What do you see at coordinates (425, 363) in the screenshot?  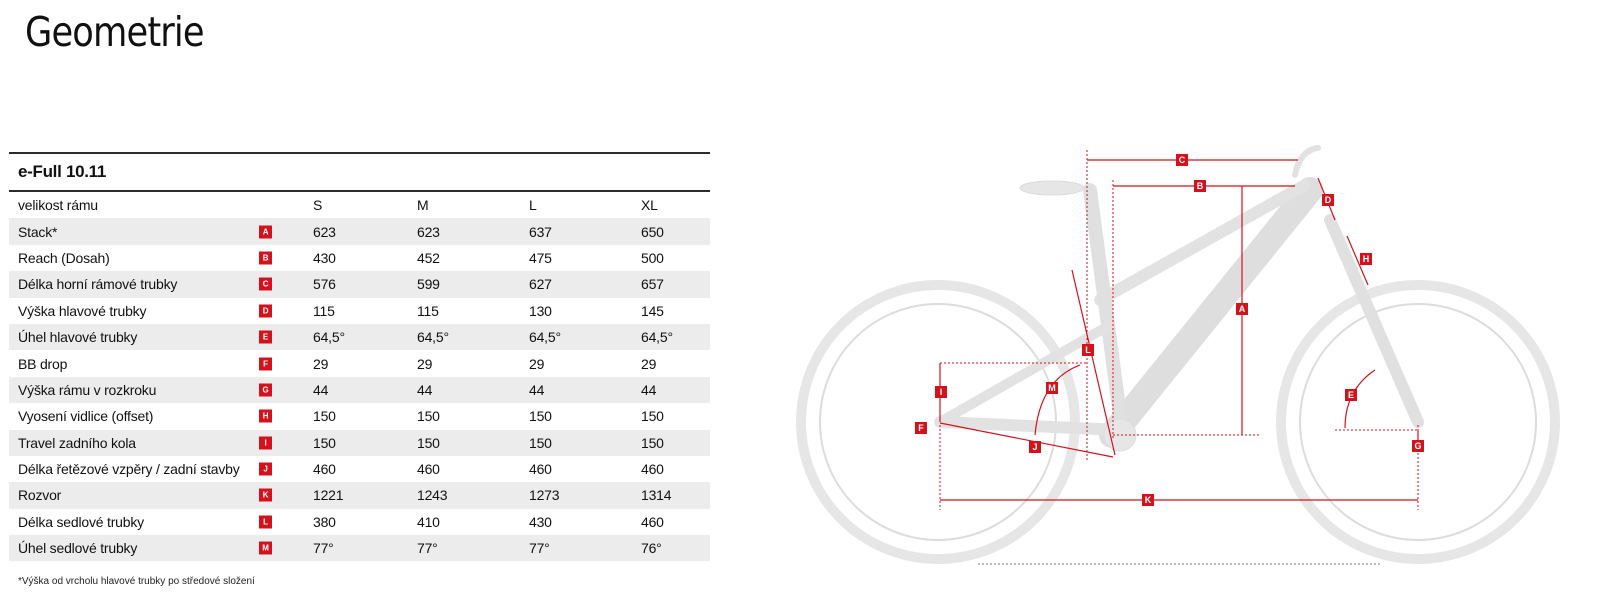 I see `row-value-m: 29` at bounding box center [425, 363].